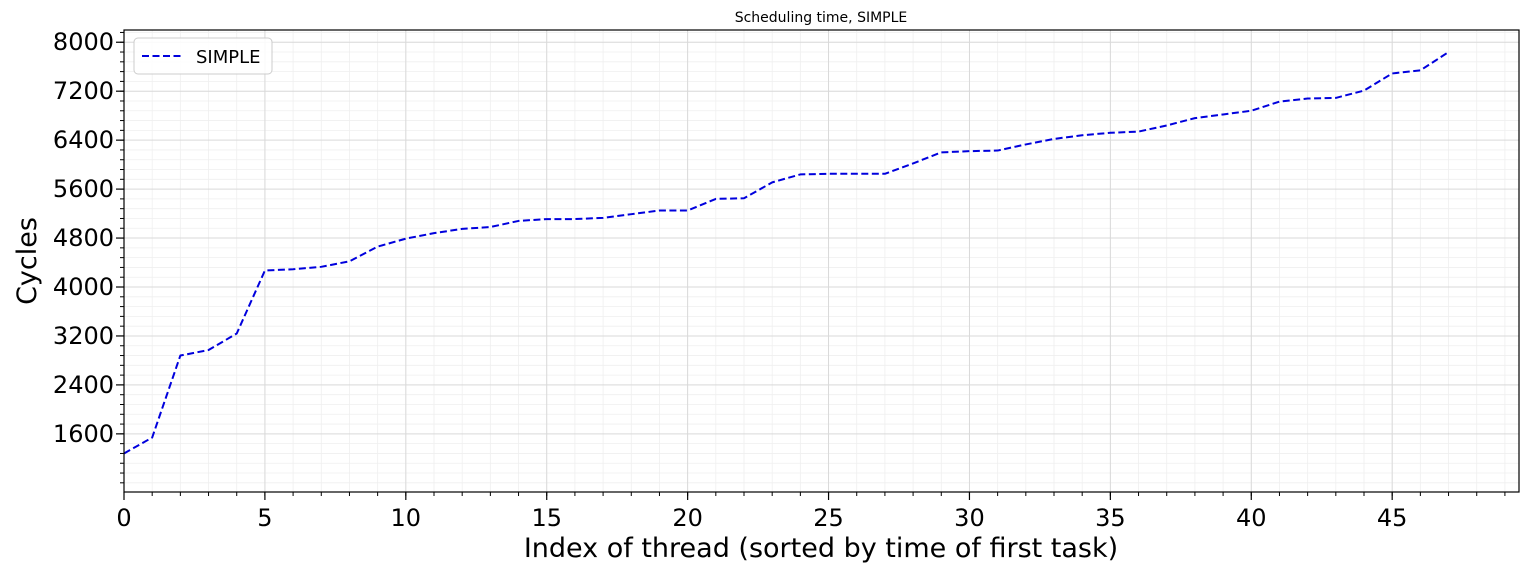 This screenshot has width=1528, height=573. What do you see at coordinates (83, 42) in the screenshot?
I see `y-tick-label: 8000` at bounding box center [83, 42].